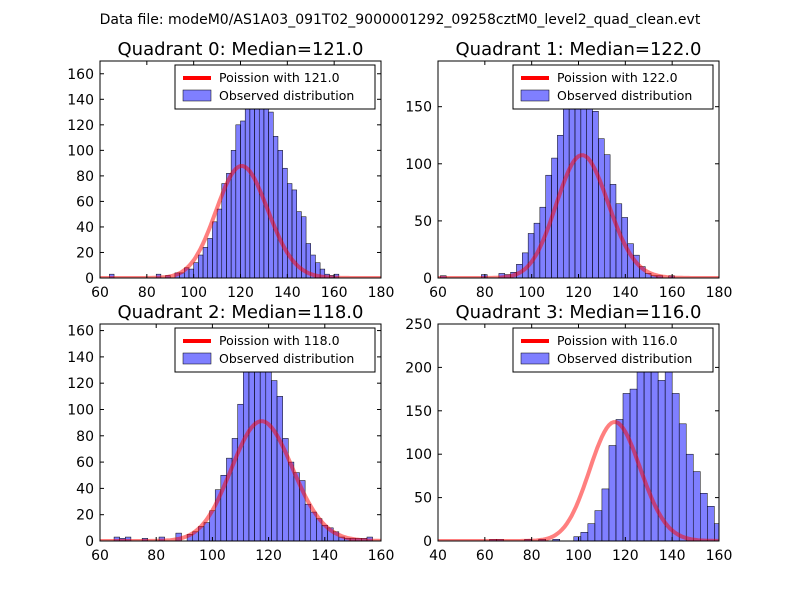 This screenshot has width=800, height=600. What do you see at coordinates (85, 177) in the screenshot?
I see `y-tick-label: 80` at bounding box center [85, 177].